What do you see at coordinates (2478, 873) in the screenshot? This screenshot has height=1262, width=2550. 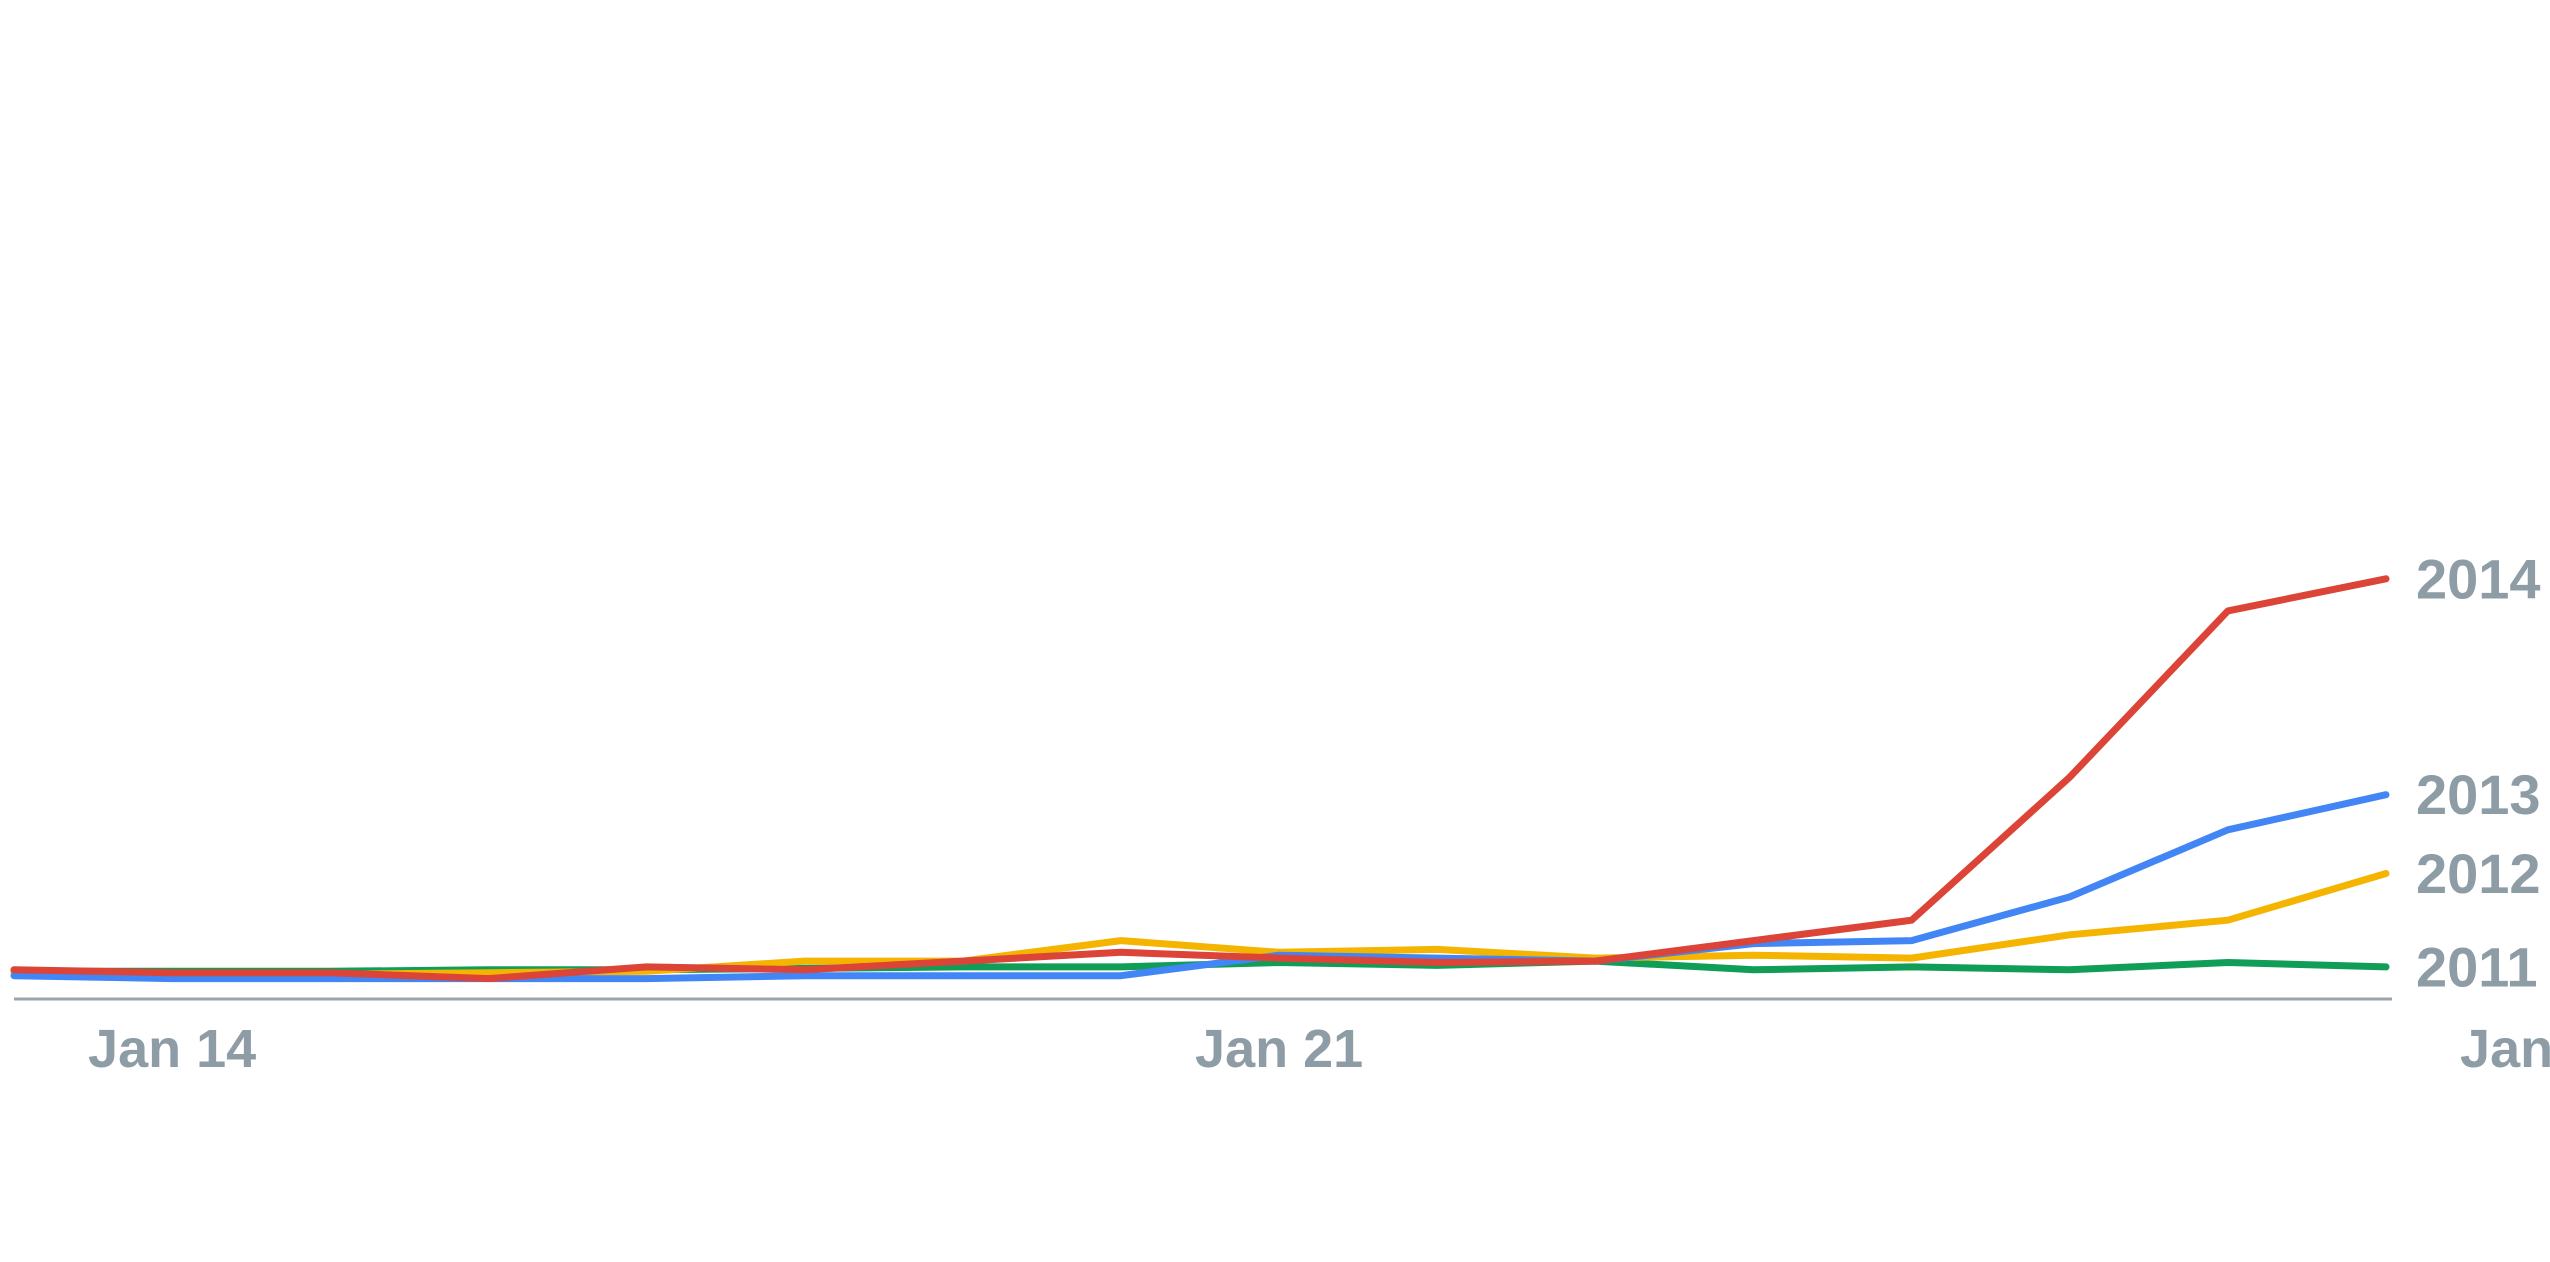 I see `series-label-2012: 2012` at bounding box center [2478, 873].